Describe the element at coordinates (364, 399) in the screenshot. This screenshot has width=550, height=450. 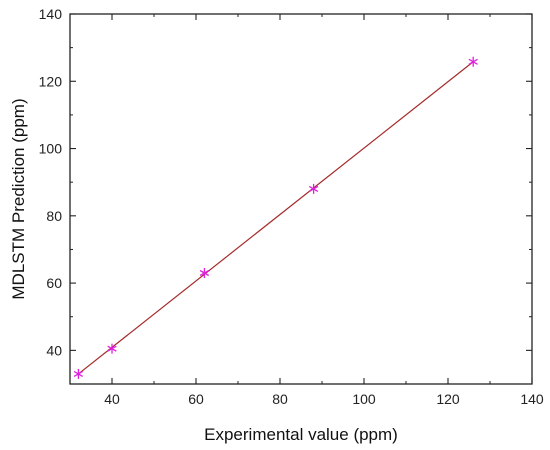
I see `x-tick-label: 100` at that location.